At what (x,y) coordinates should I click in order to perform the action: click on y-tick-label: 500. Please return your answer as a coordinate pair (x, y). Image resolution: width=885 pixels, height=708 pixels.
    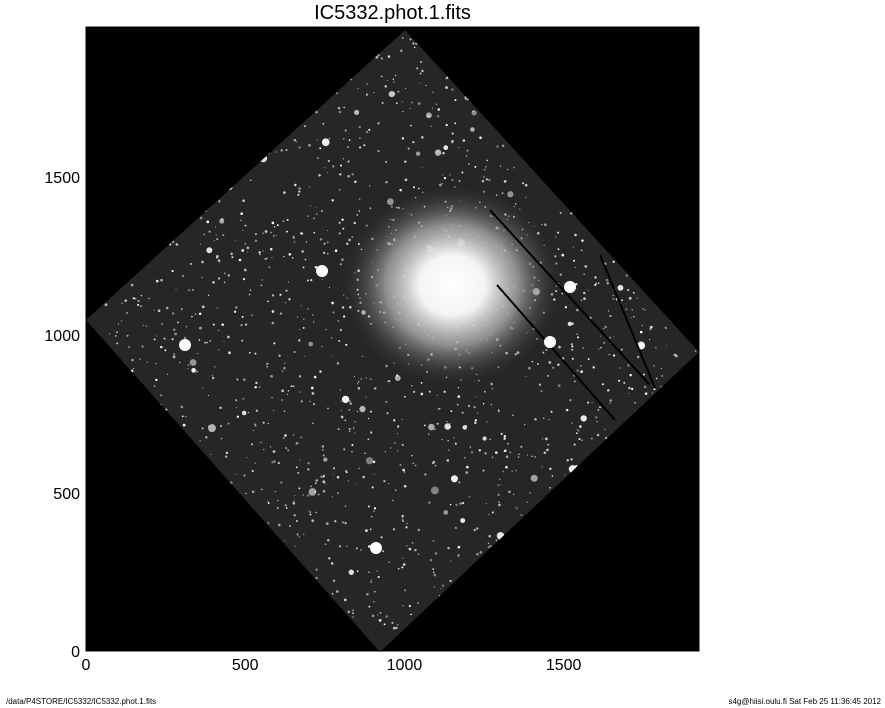
    Looking at the image, I should click on (66, 494).